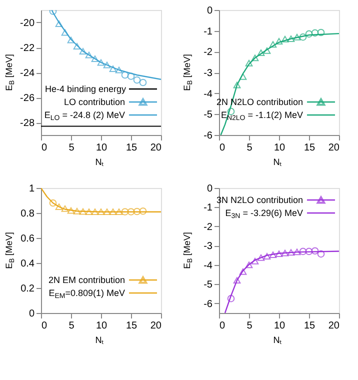  What do you see at coordinates (27, 289) in the screenshot?
I see `y-tick-label: 0.2` at bounding box center [27, 289].